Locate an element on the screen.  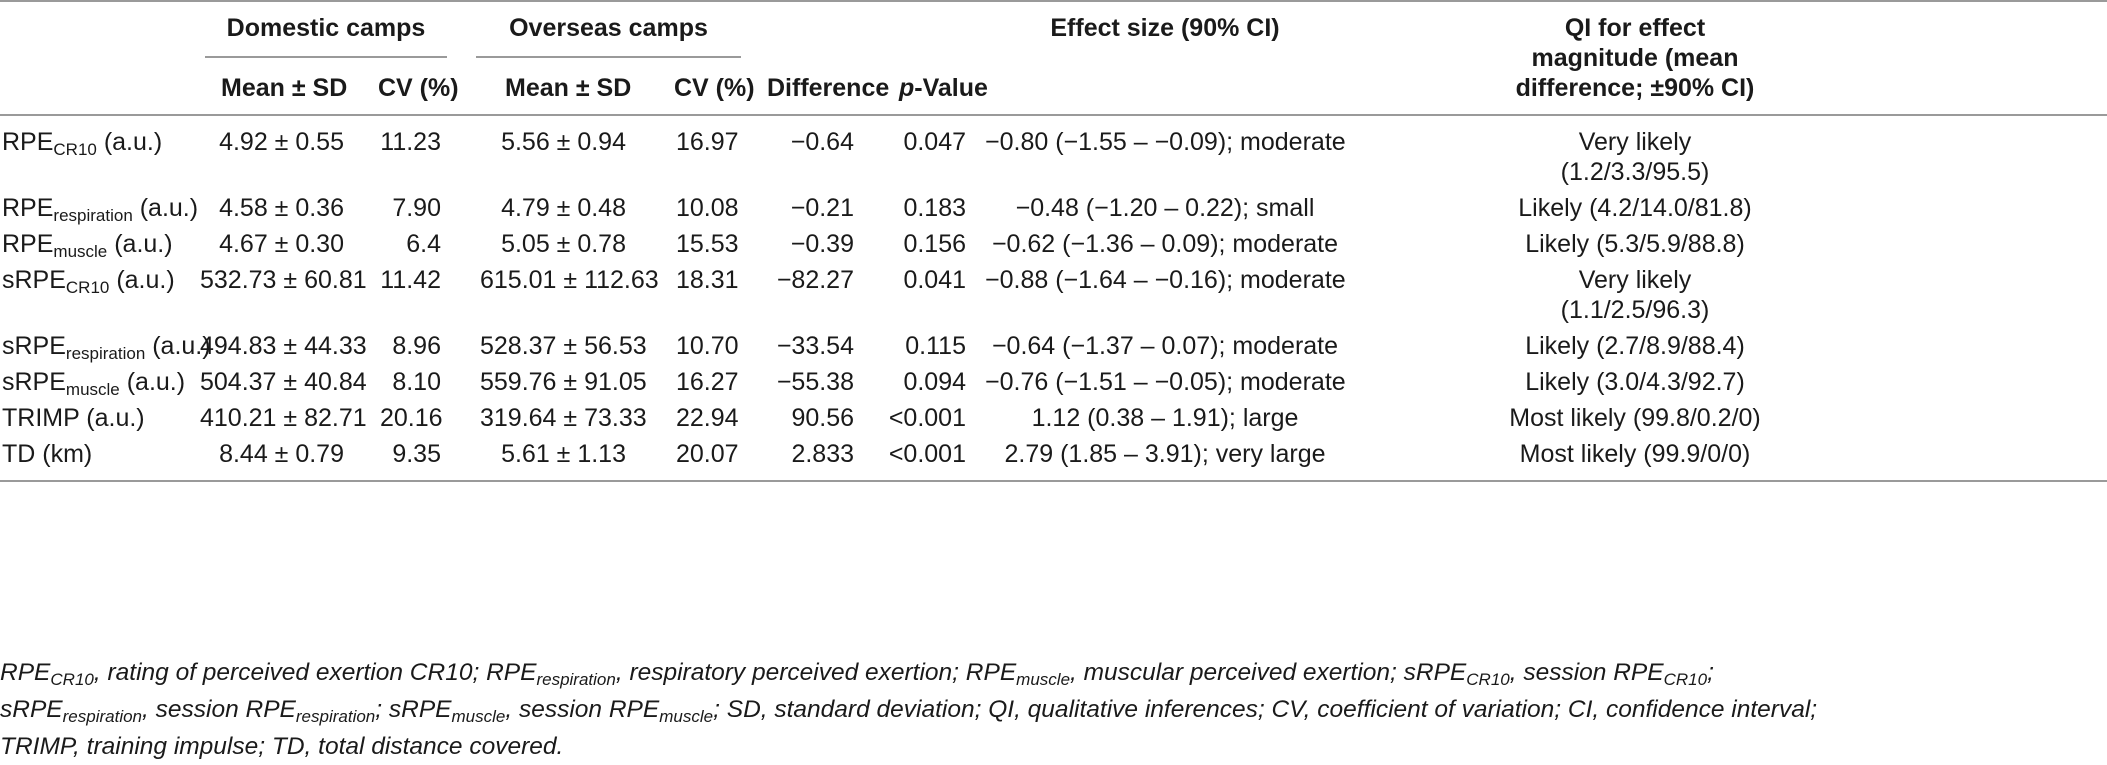
difference: −33.54 is located at coordinates (815, 346).